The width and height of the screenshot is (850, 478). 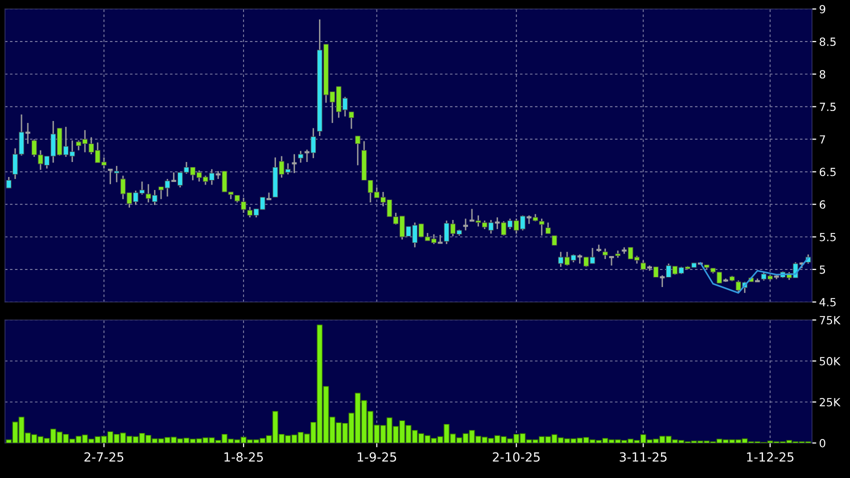 I want to click on y-tick-label: 5.5, so click(x=828, y=237).